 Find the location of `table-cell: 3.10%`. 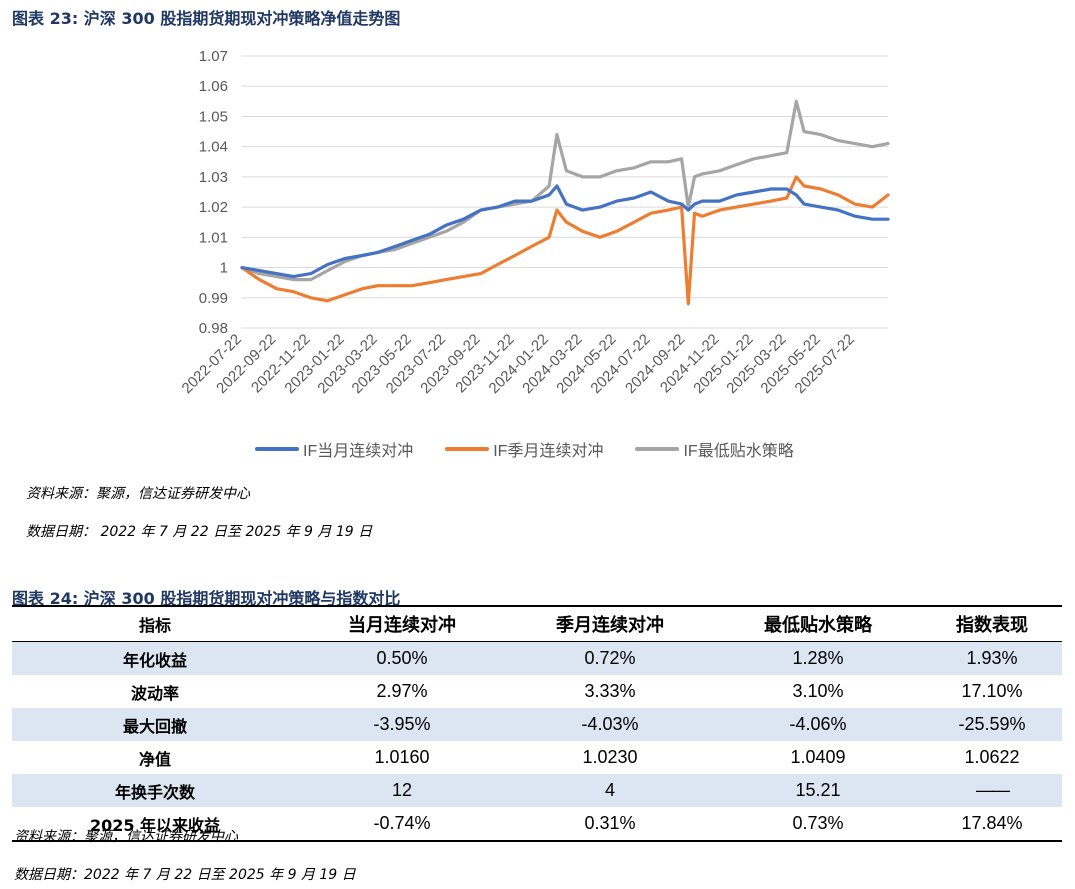

table-cell: 3.10% is located at coordinates (818, 691).